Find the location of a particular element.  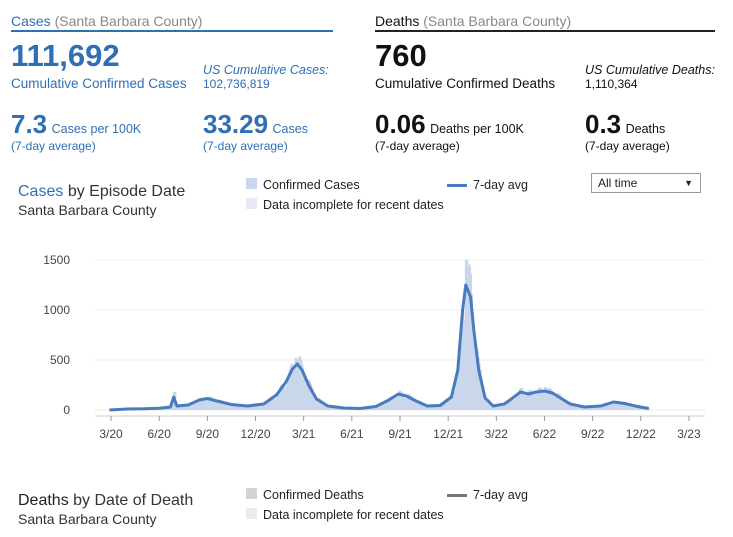

cases-tab-underline is located at coordinates (172, 31).